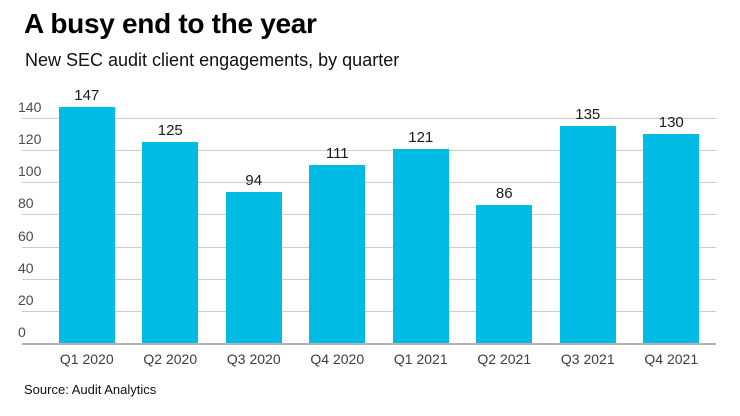 This screenshot has height=416, width=740. I want to click on x-axis-line, so click(369, 344).